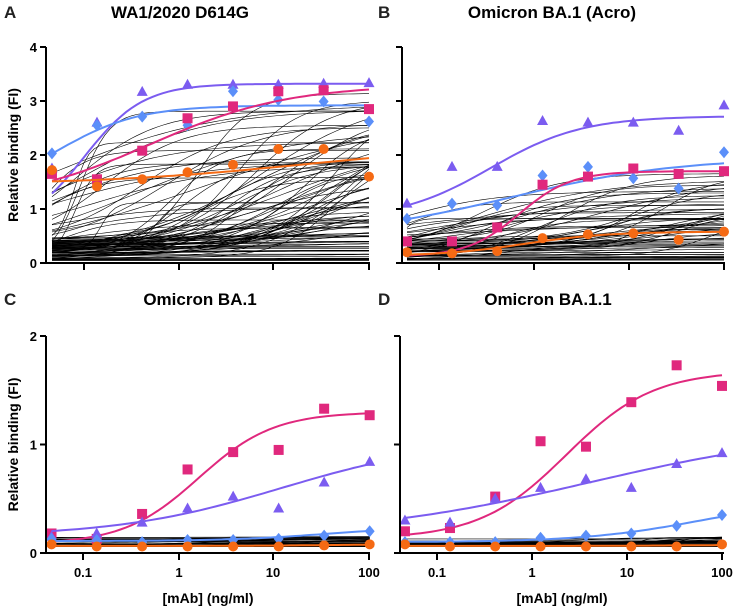 This screenshot has width=738, height=610. What do you see at coordinates (33, 336) in the screenshot?
I see `y-tick-label: 2` at bounding box center [33, 336].